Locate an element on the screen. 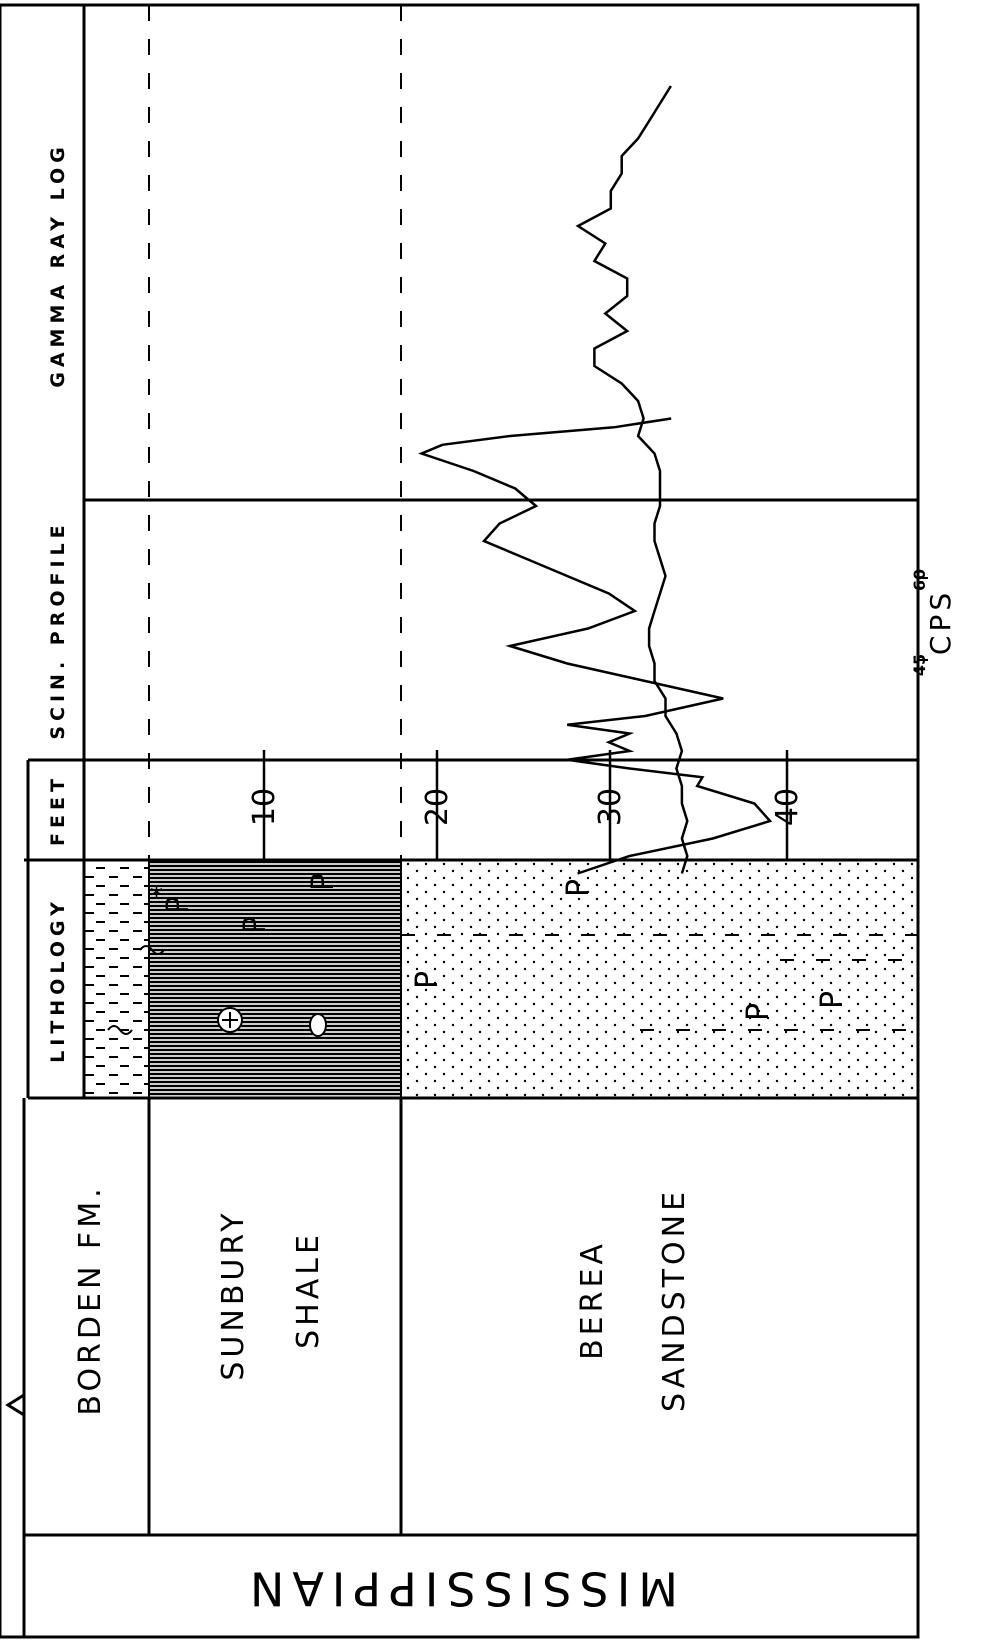  feet-tick-30: 30 is located at coordinates (610, 805).